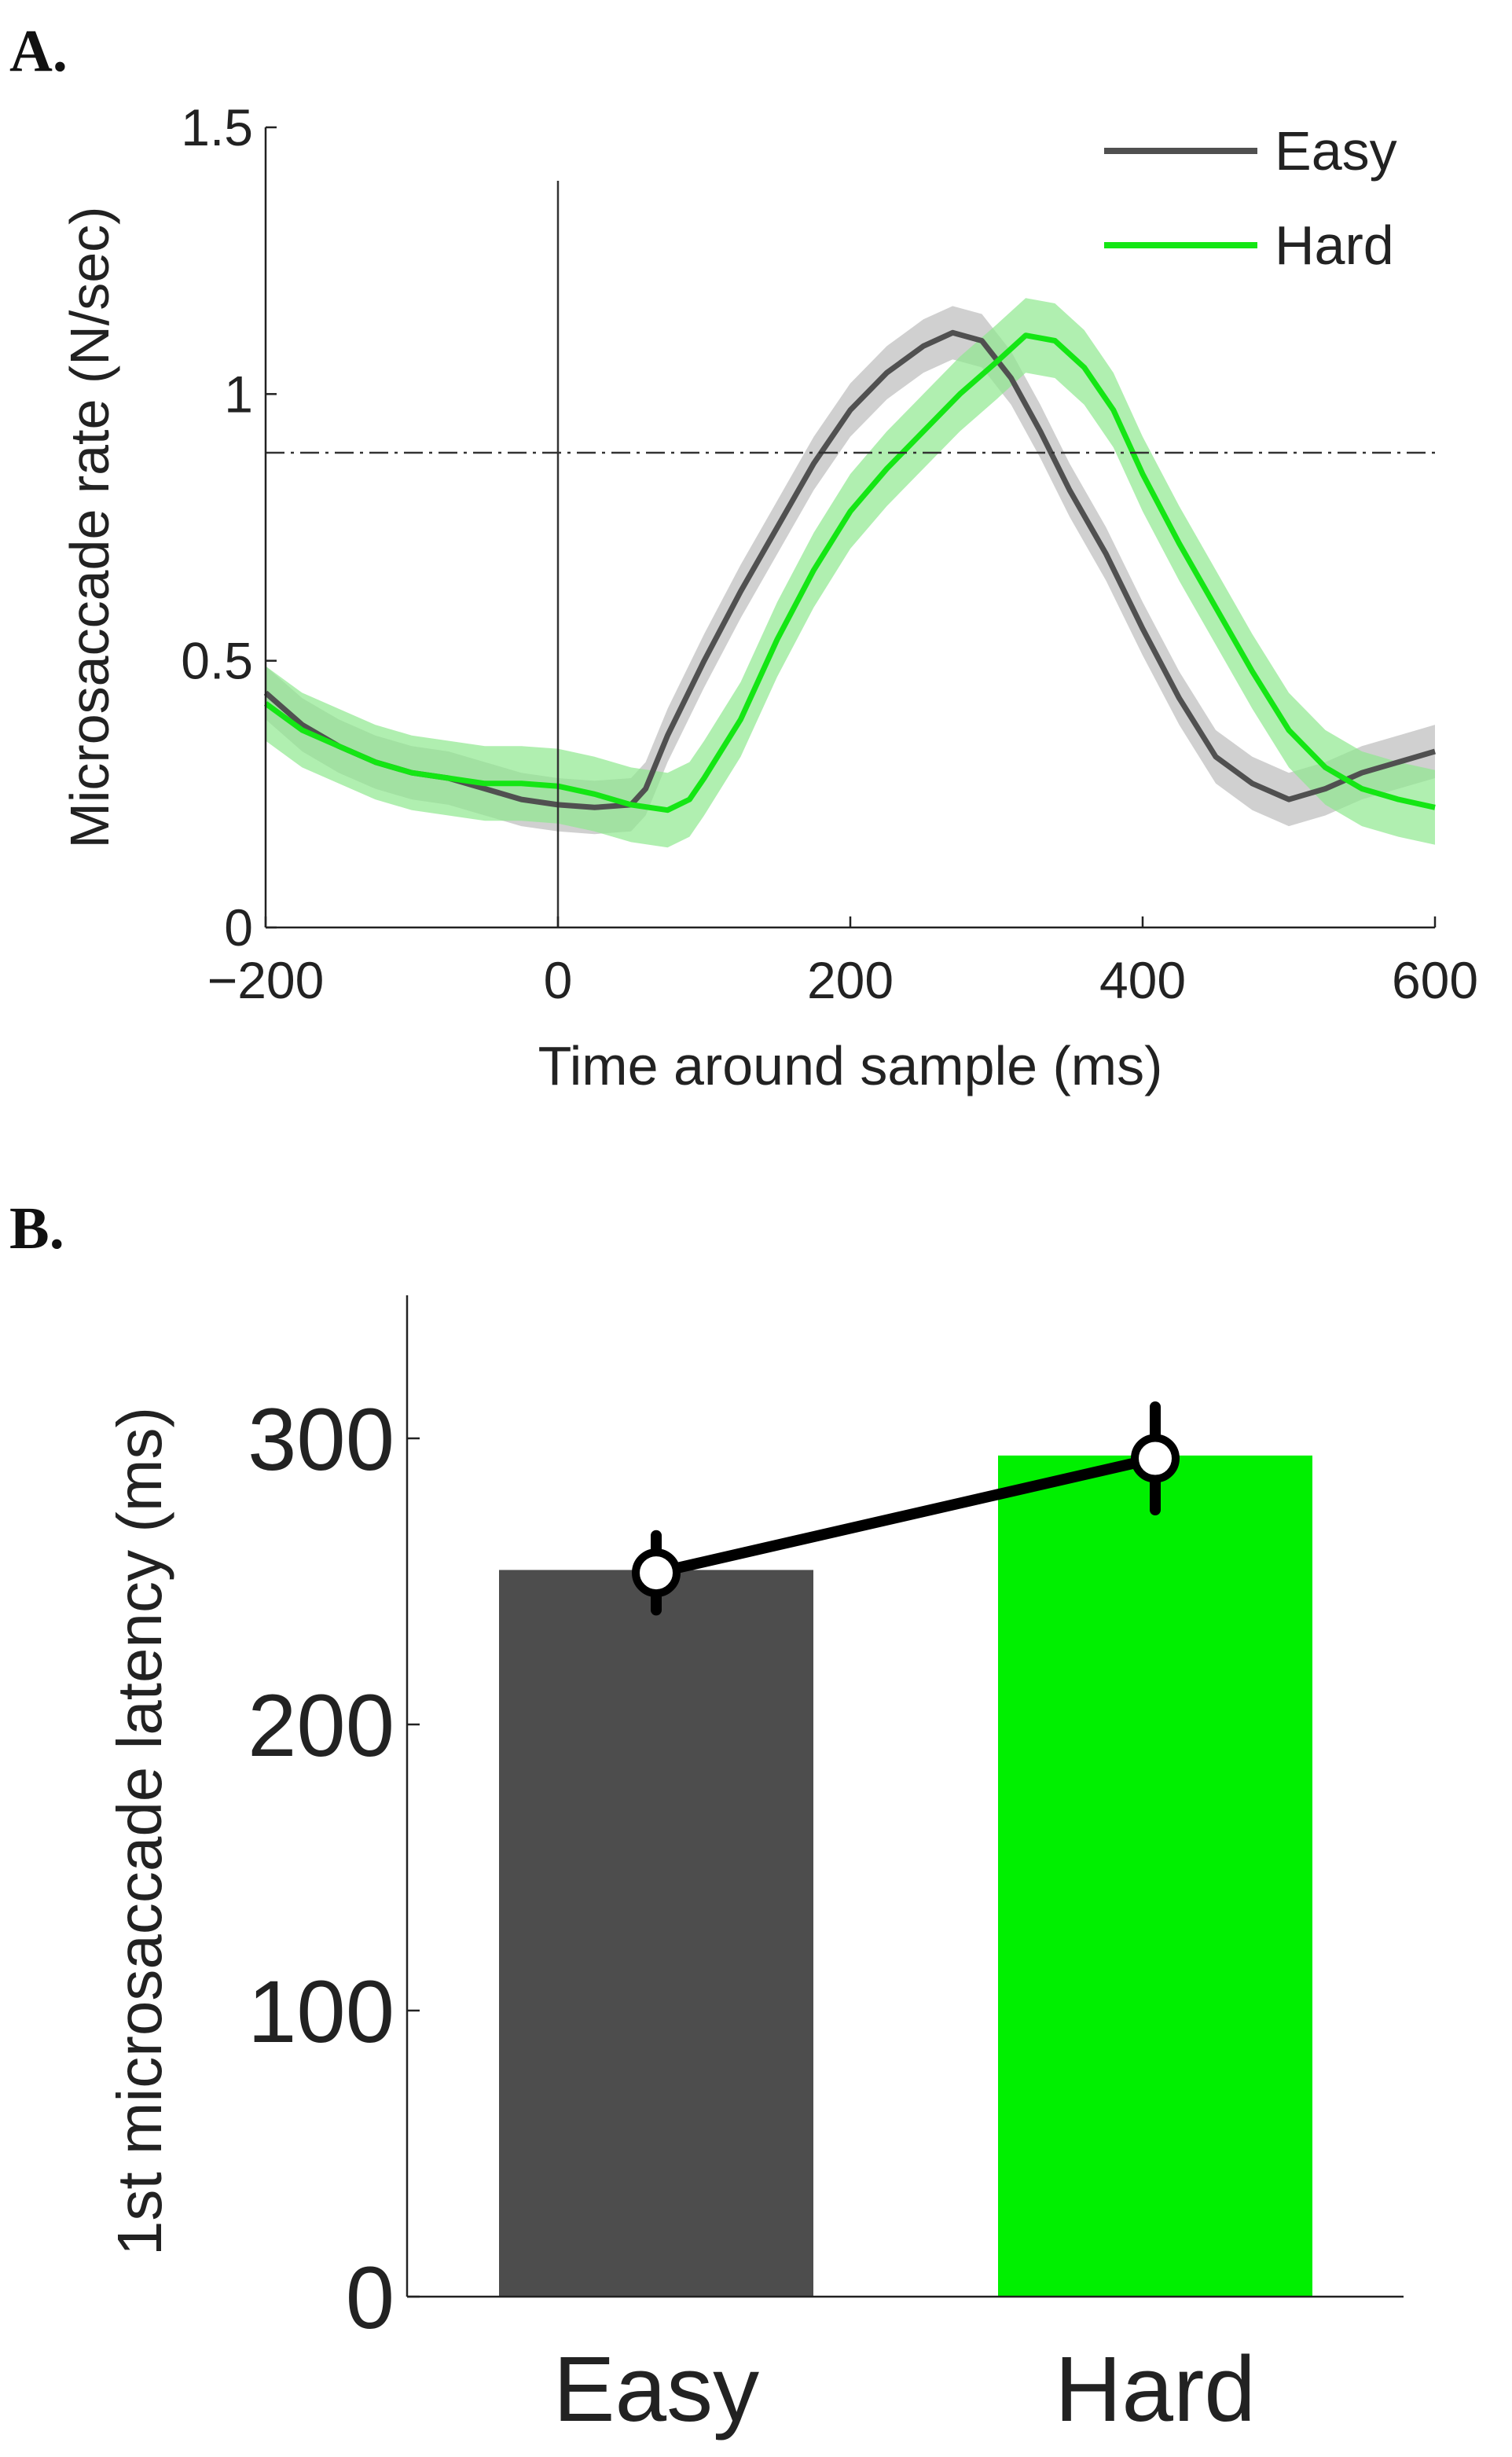 The image size is (1512, 2457). What do you see at coordinates (239, 394) in the screenshot?
I see `y-tick-label: 1` at bounding box center [239, 394].